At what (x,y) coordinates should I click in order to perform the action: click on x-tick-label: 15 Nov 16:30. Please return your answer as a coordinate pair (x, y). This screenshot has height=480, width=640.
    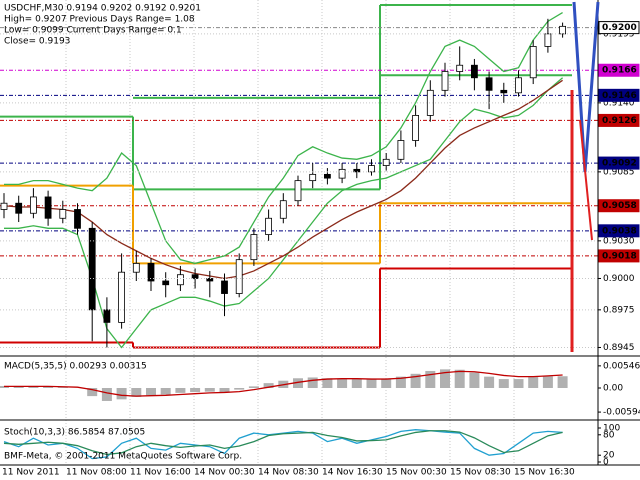
    Looking at the image, I should click on (544, 473).